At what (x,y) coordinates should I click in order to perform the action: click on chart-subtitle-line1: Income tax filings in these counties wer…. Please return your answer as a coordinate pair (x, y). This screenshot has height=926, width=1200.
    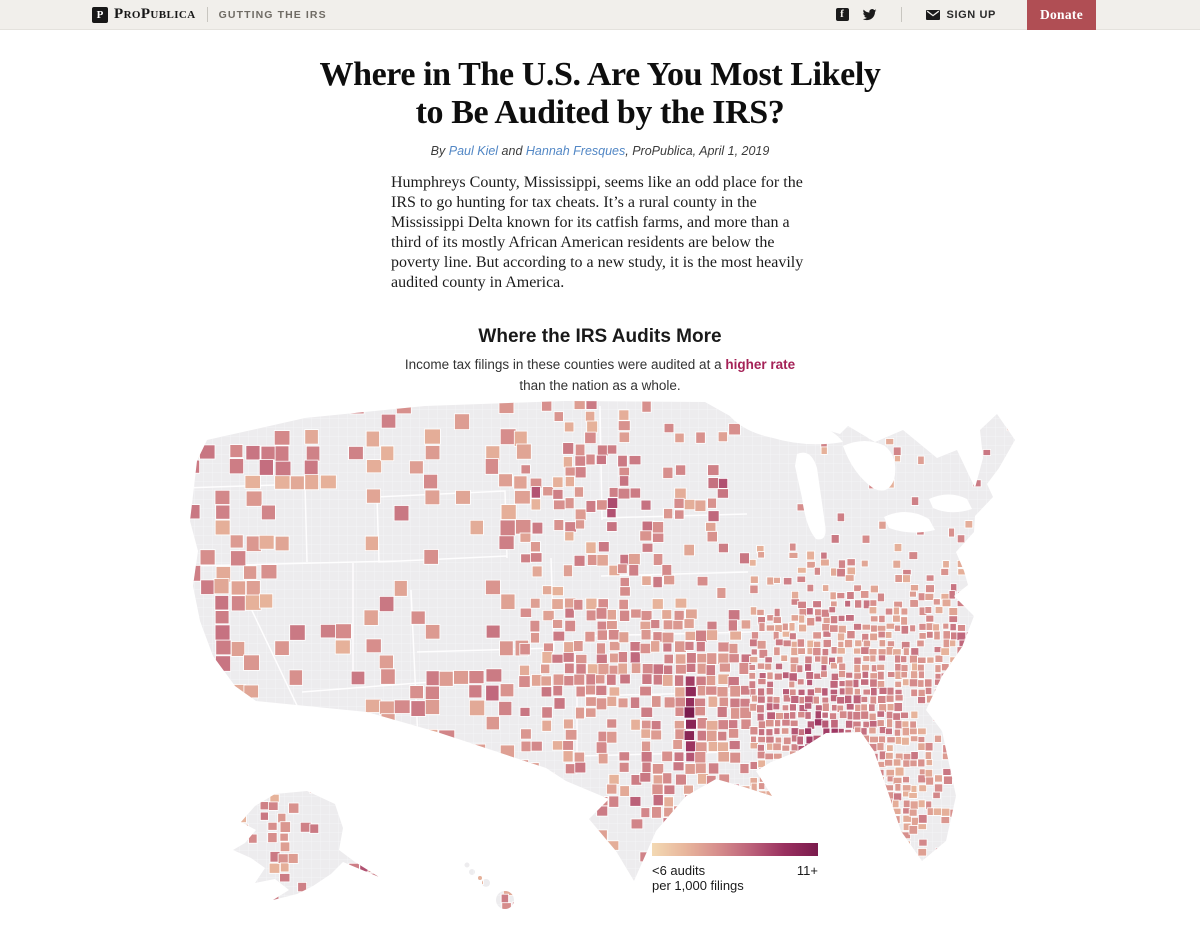
    Looking at the image, I should click on (600, 365).